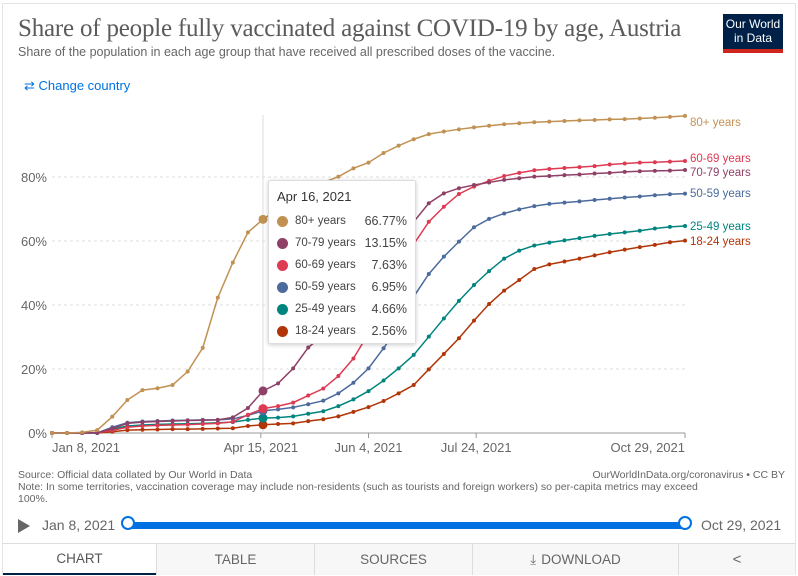 The image size is (798, 576). I want to click on play-icon, so click(24, 526).